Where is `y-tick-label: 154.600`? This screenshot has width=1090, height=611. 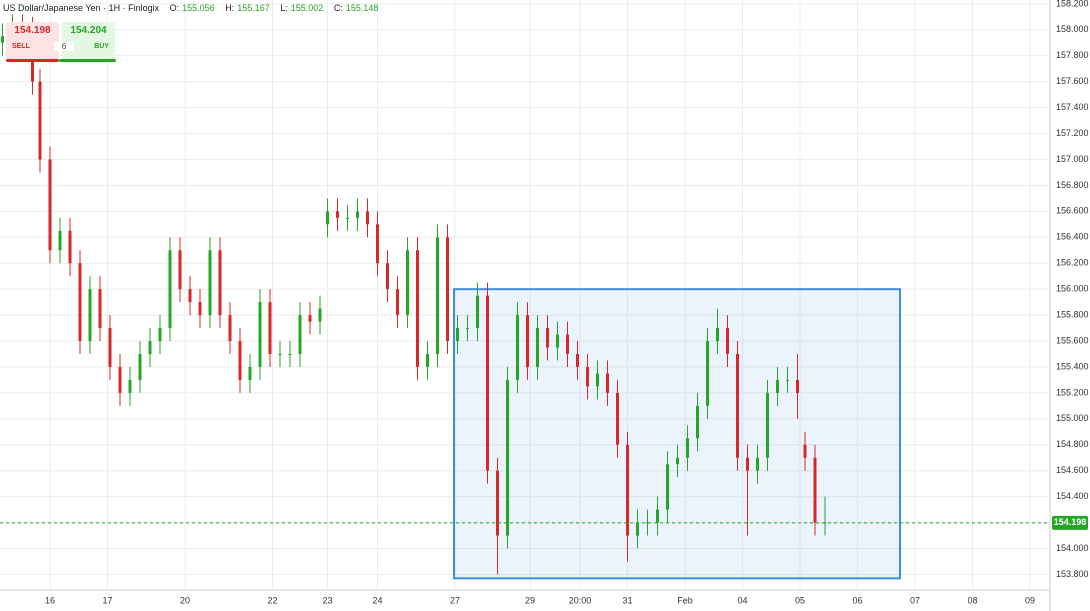 y-tick-label: 154.600 is located at coordinates (1072, 470).